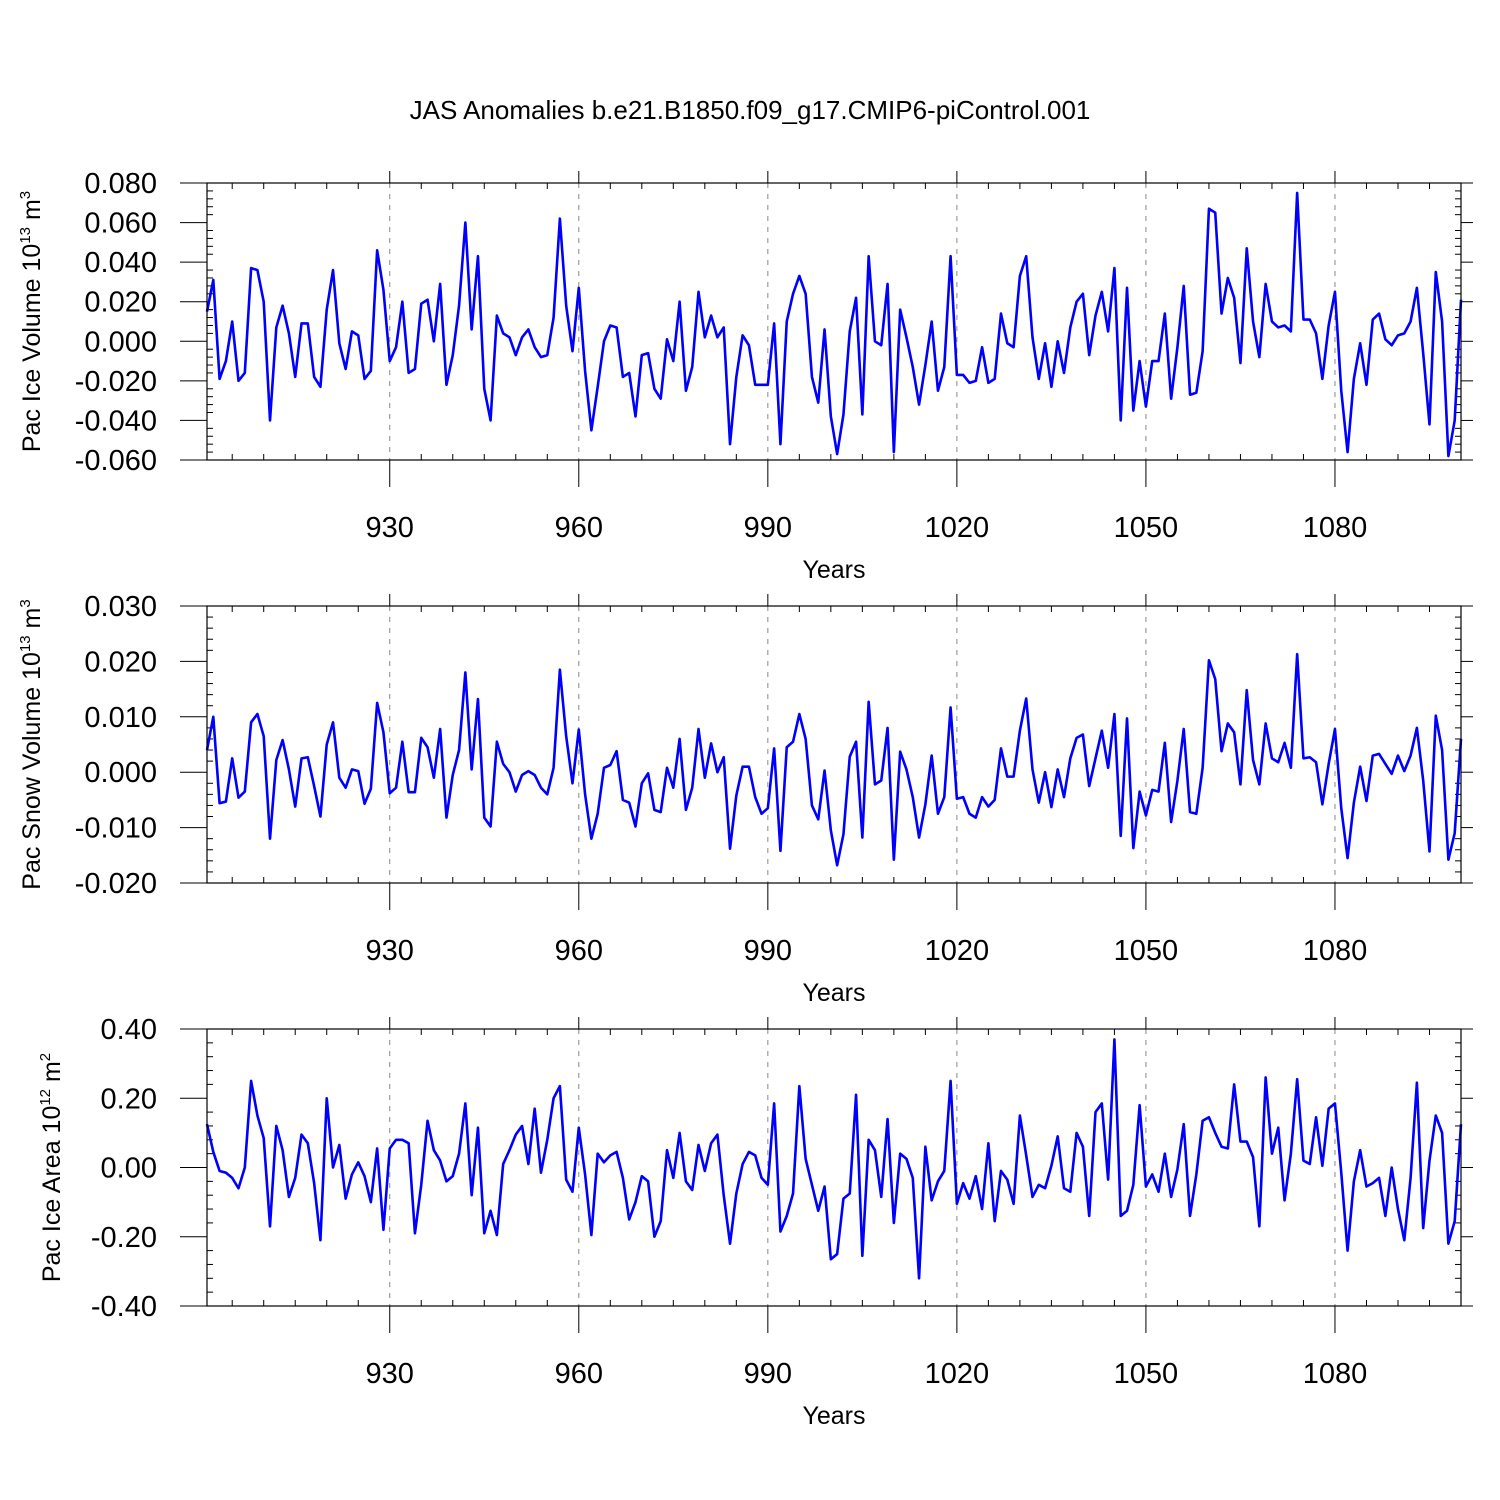  Describe the element at coordinates (32, 348) in the screenshot. I see `y-axis-label-main: Pac Ice Volume 10` at that location.